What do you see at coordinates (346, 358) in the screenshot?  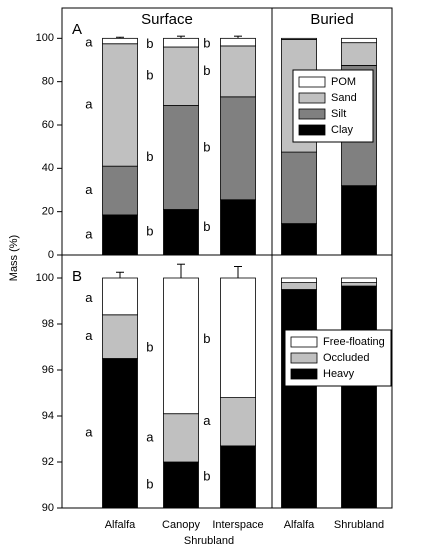 I see `legend-label: Occluded` at bounding box center [346, 358].